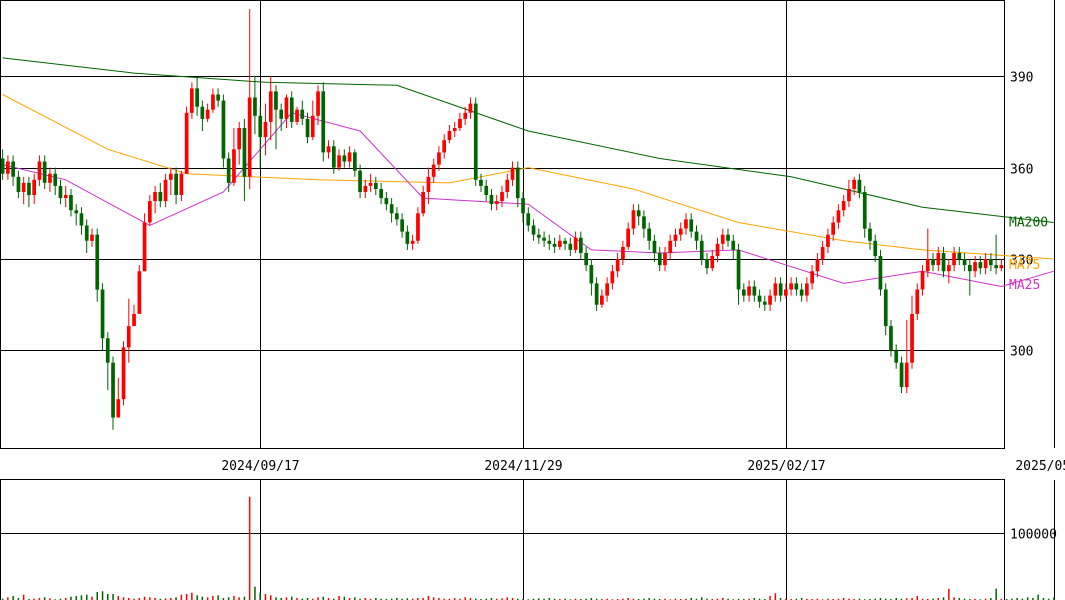 Image resolution: width=1065 pixels, height=600 pixels. Describe the element at coordinates (1028, 254) in the screenshot. I see `moving-average-labels: MA200 MA75 MA25` at that location.